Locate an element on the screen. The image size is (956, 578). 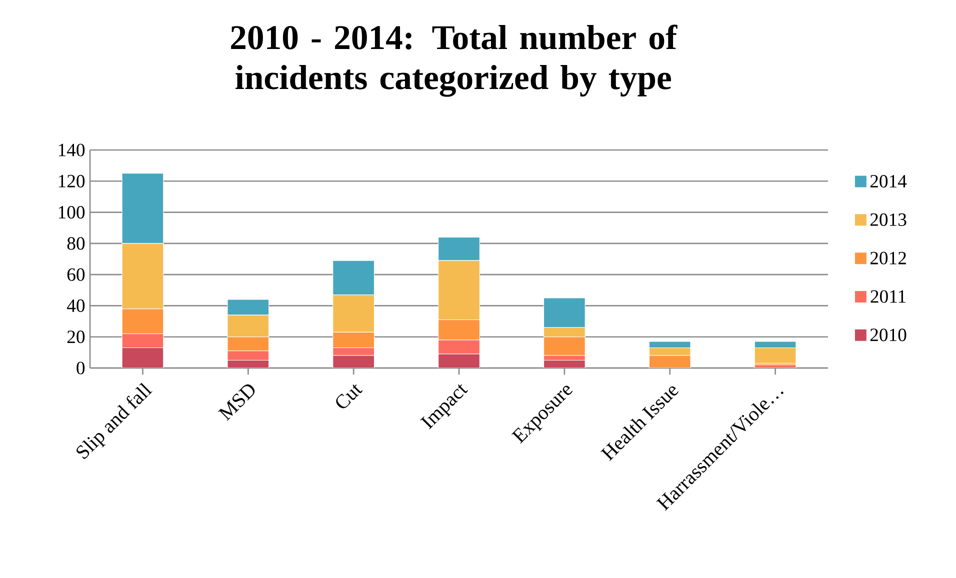
y-tick-label: 100 is located at coordinates (71, 212).